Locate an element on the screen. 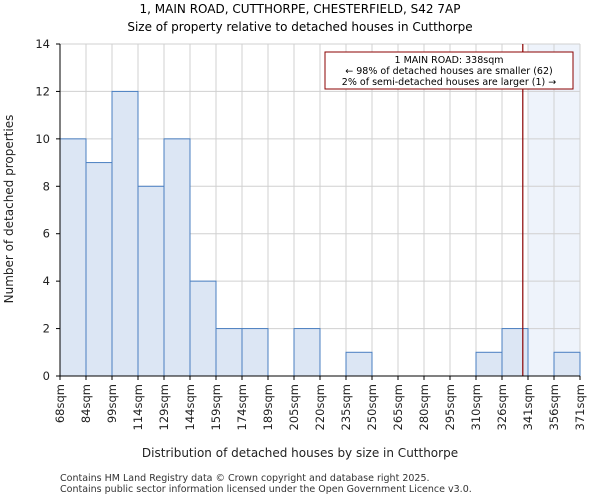  bar-84sqm is located at coordinates (99, 269).